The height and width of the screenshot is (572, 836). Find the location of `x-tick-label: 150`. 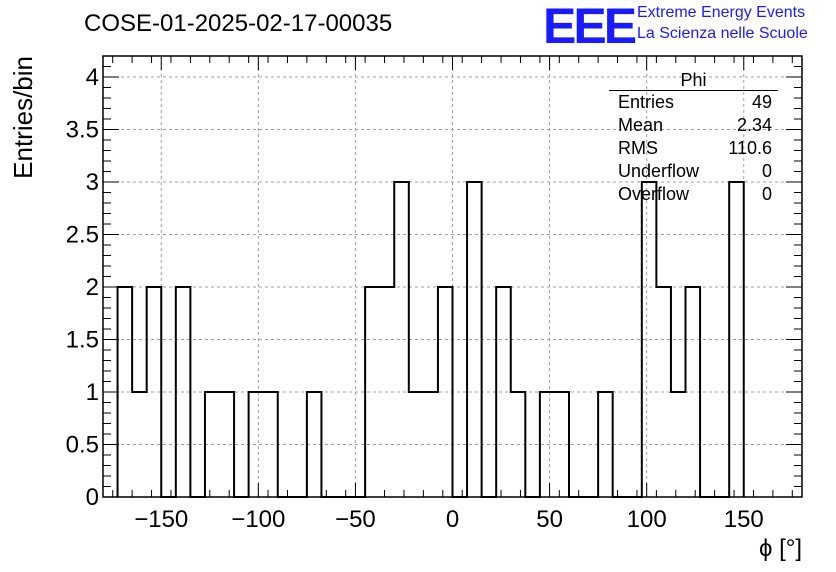

x-tick-label: 150 is located at coordinates (744, 519).